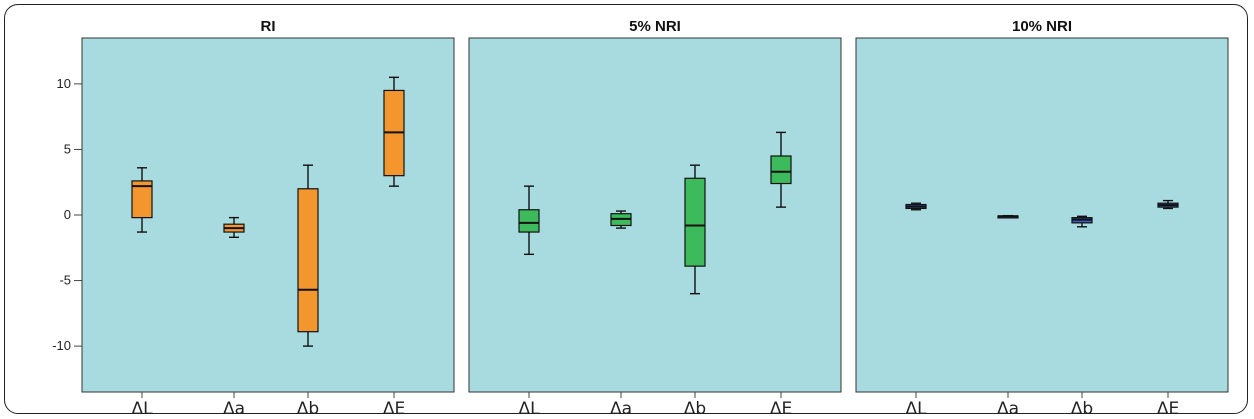  I want to click on y-tick-label: -5, so click(65, 280).